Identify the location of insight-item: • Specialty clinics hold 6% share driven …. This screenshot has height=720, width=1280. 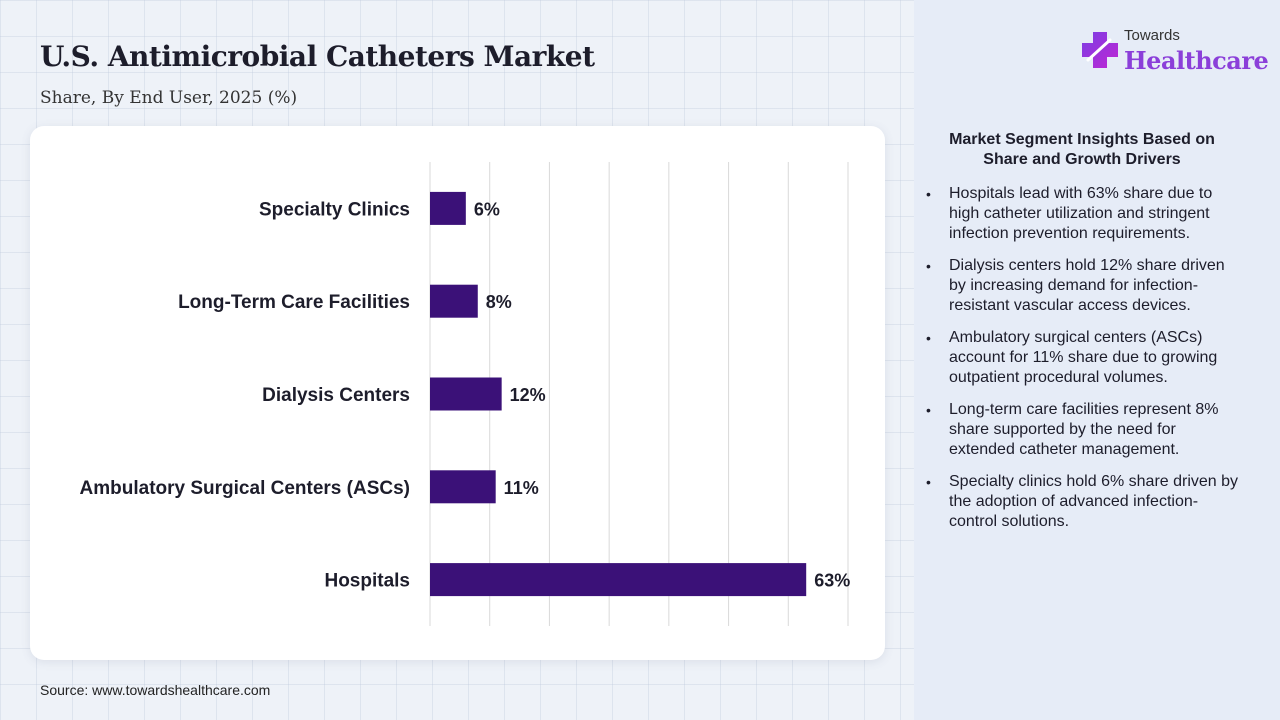
(1082, 502).